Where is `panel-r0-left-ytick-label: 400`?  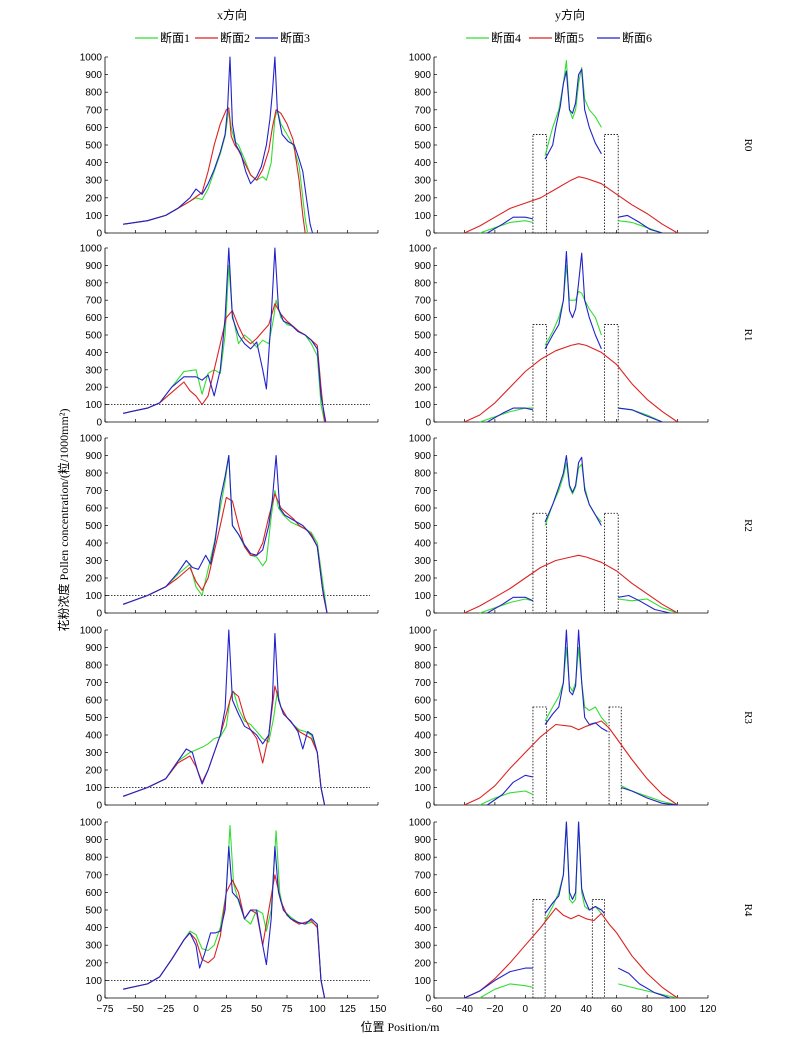
panel-r0-left-ytick-label: 400 is located at coordinates (93, 163).